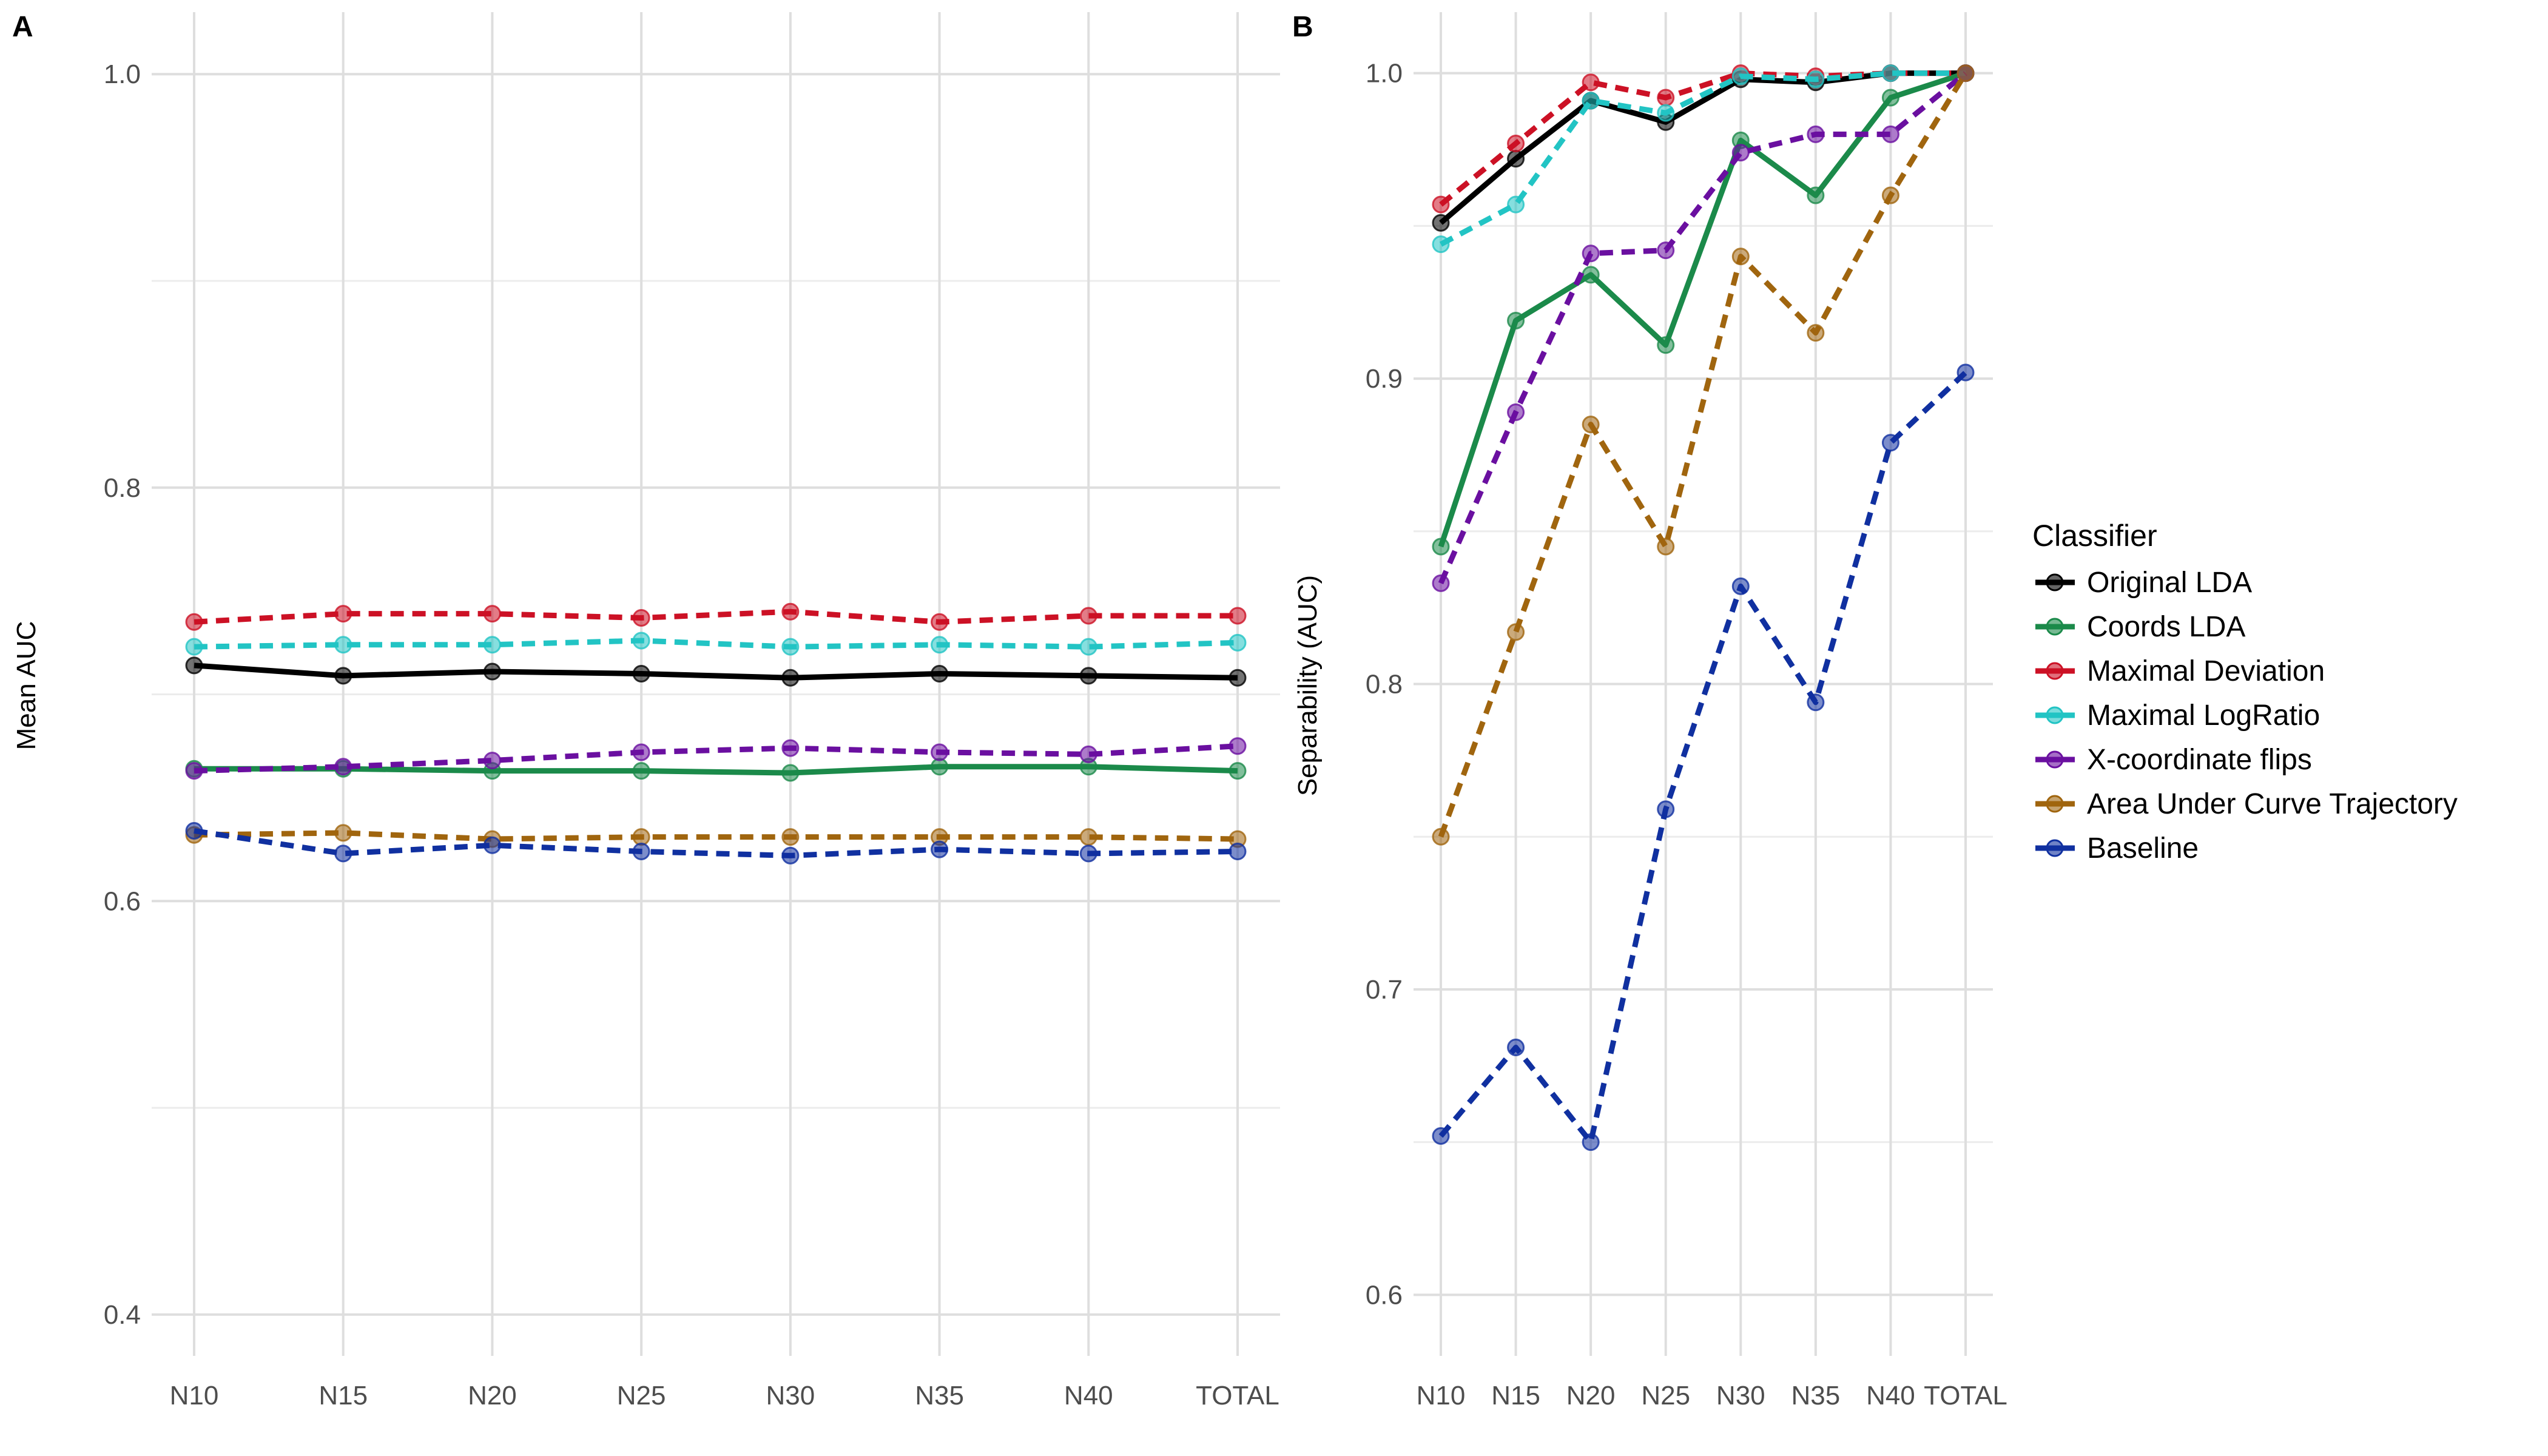  I want to click on panel-b-ylabel: Separability (AUC), so click(1308, 685).